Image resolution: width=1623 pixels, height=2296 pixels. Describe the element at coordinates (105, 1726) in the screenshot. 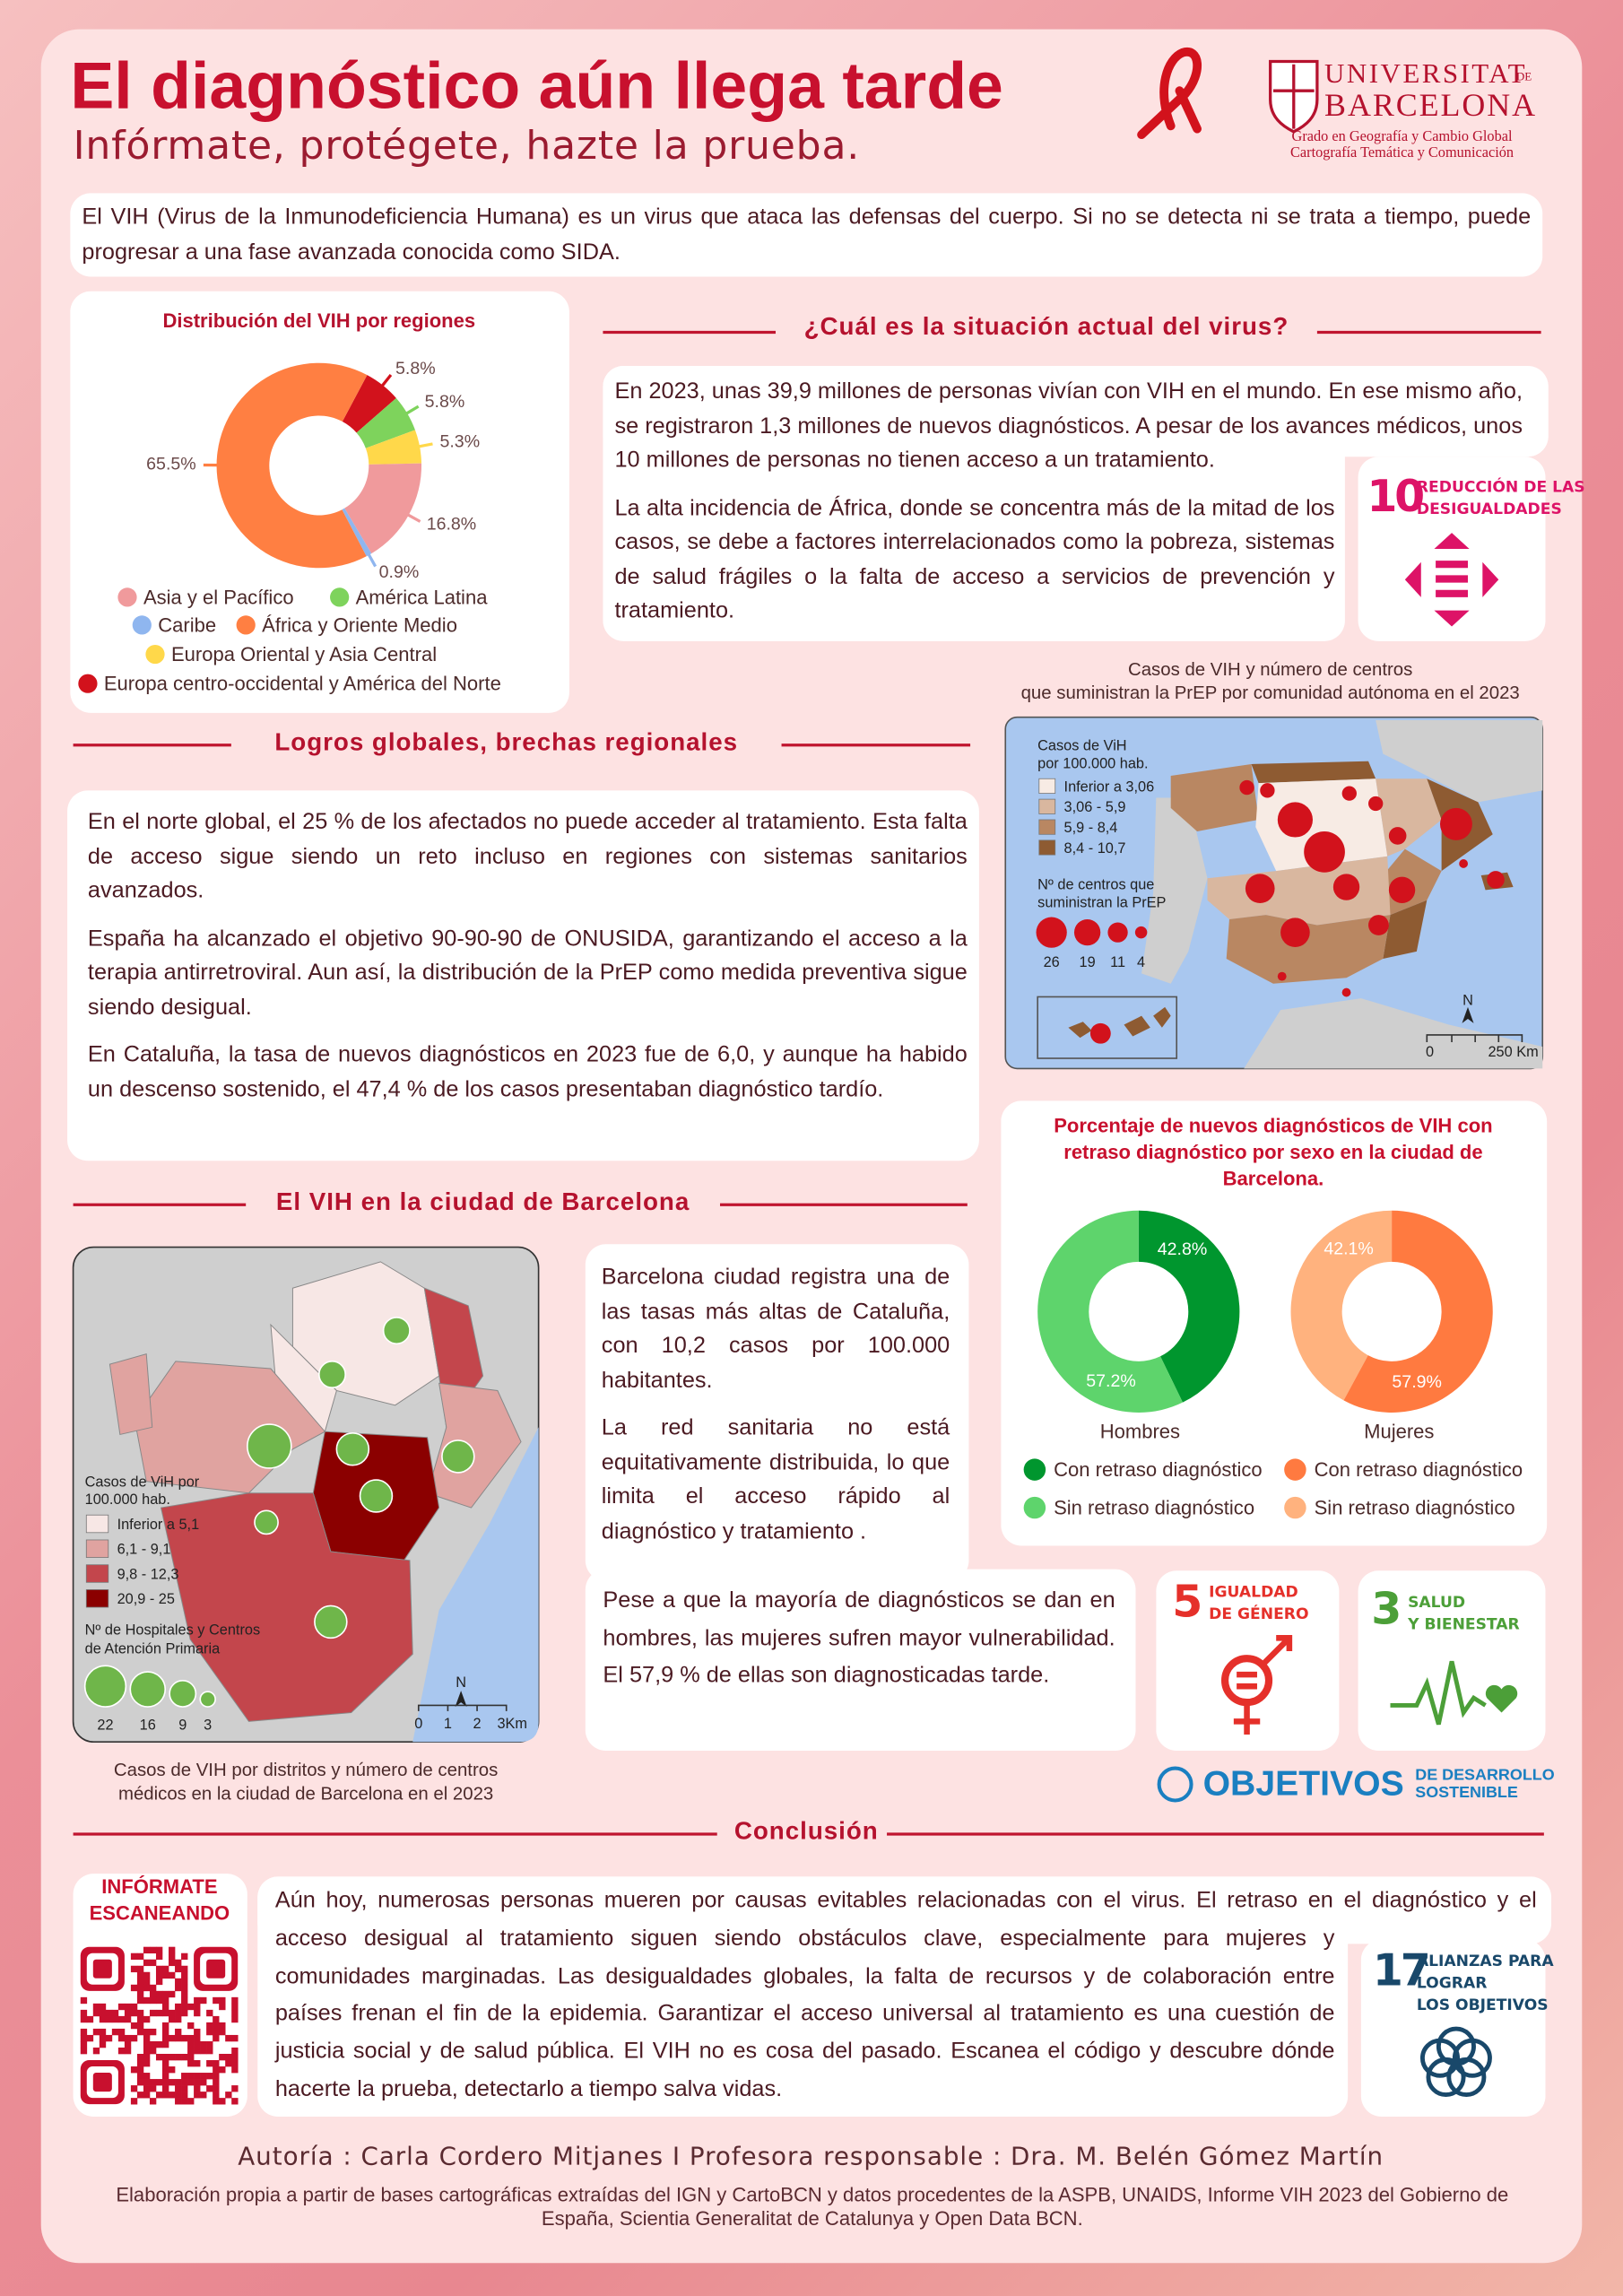

I see `legend-label: 22` at that location.